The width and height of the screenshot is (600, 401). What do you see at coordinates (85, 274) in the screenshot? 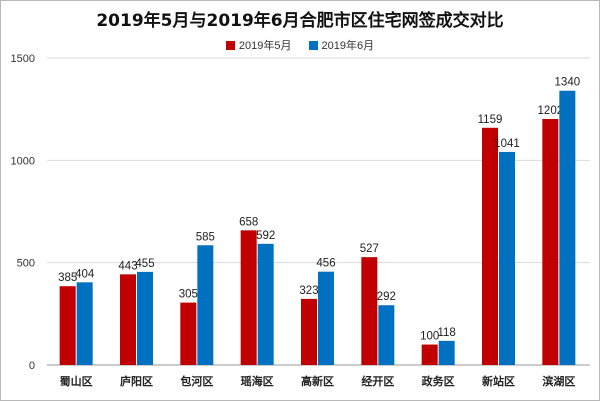
I see `data-label: 404` at bounding box center [85, 274].